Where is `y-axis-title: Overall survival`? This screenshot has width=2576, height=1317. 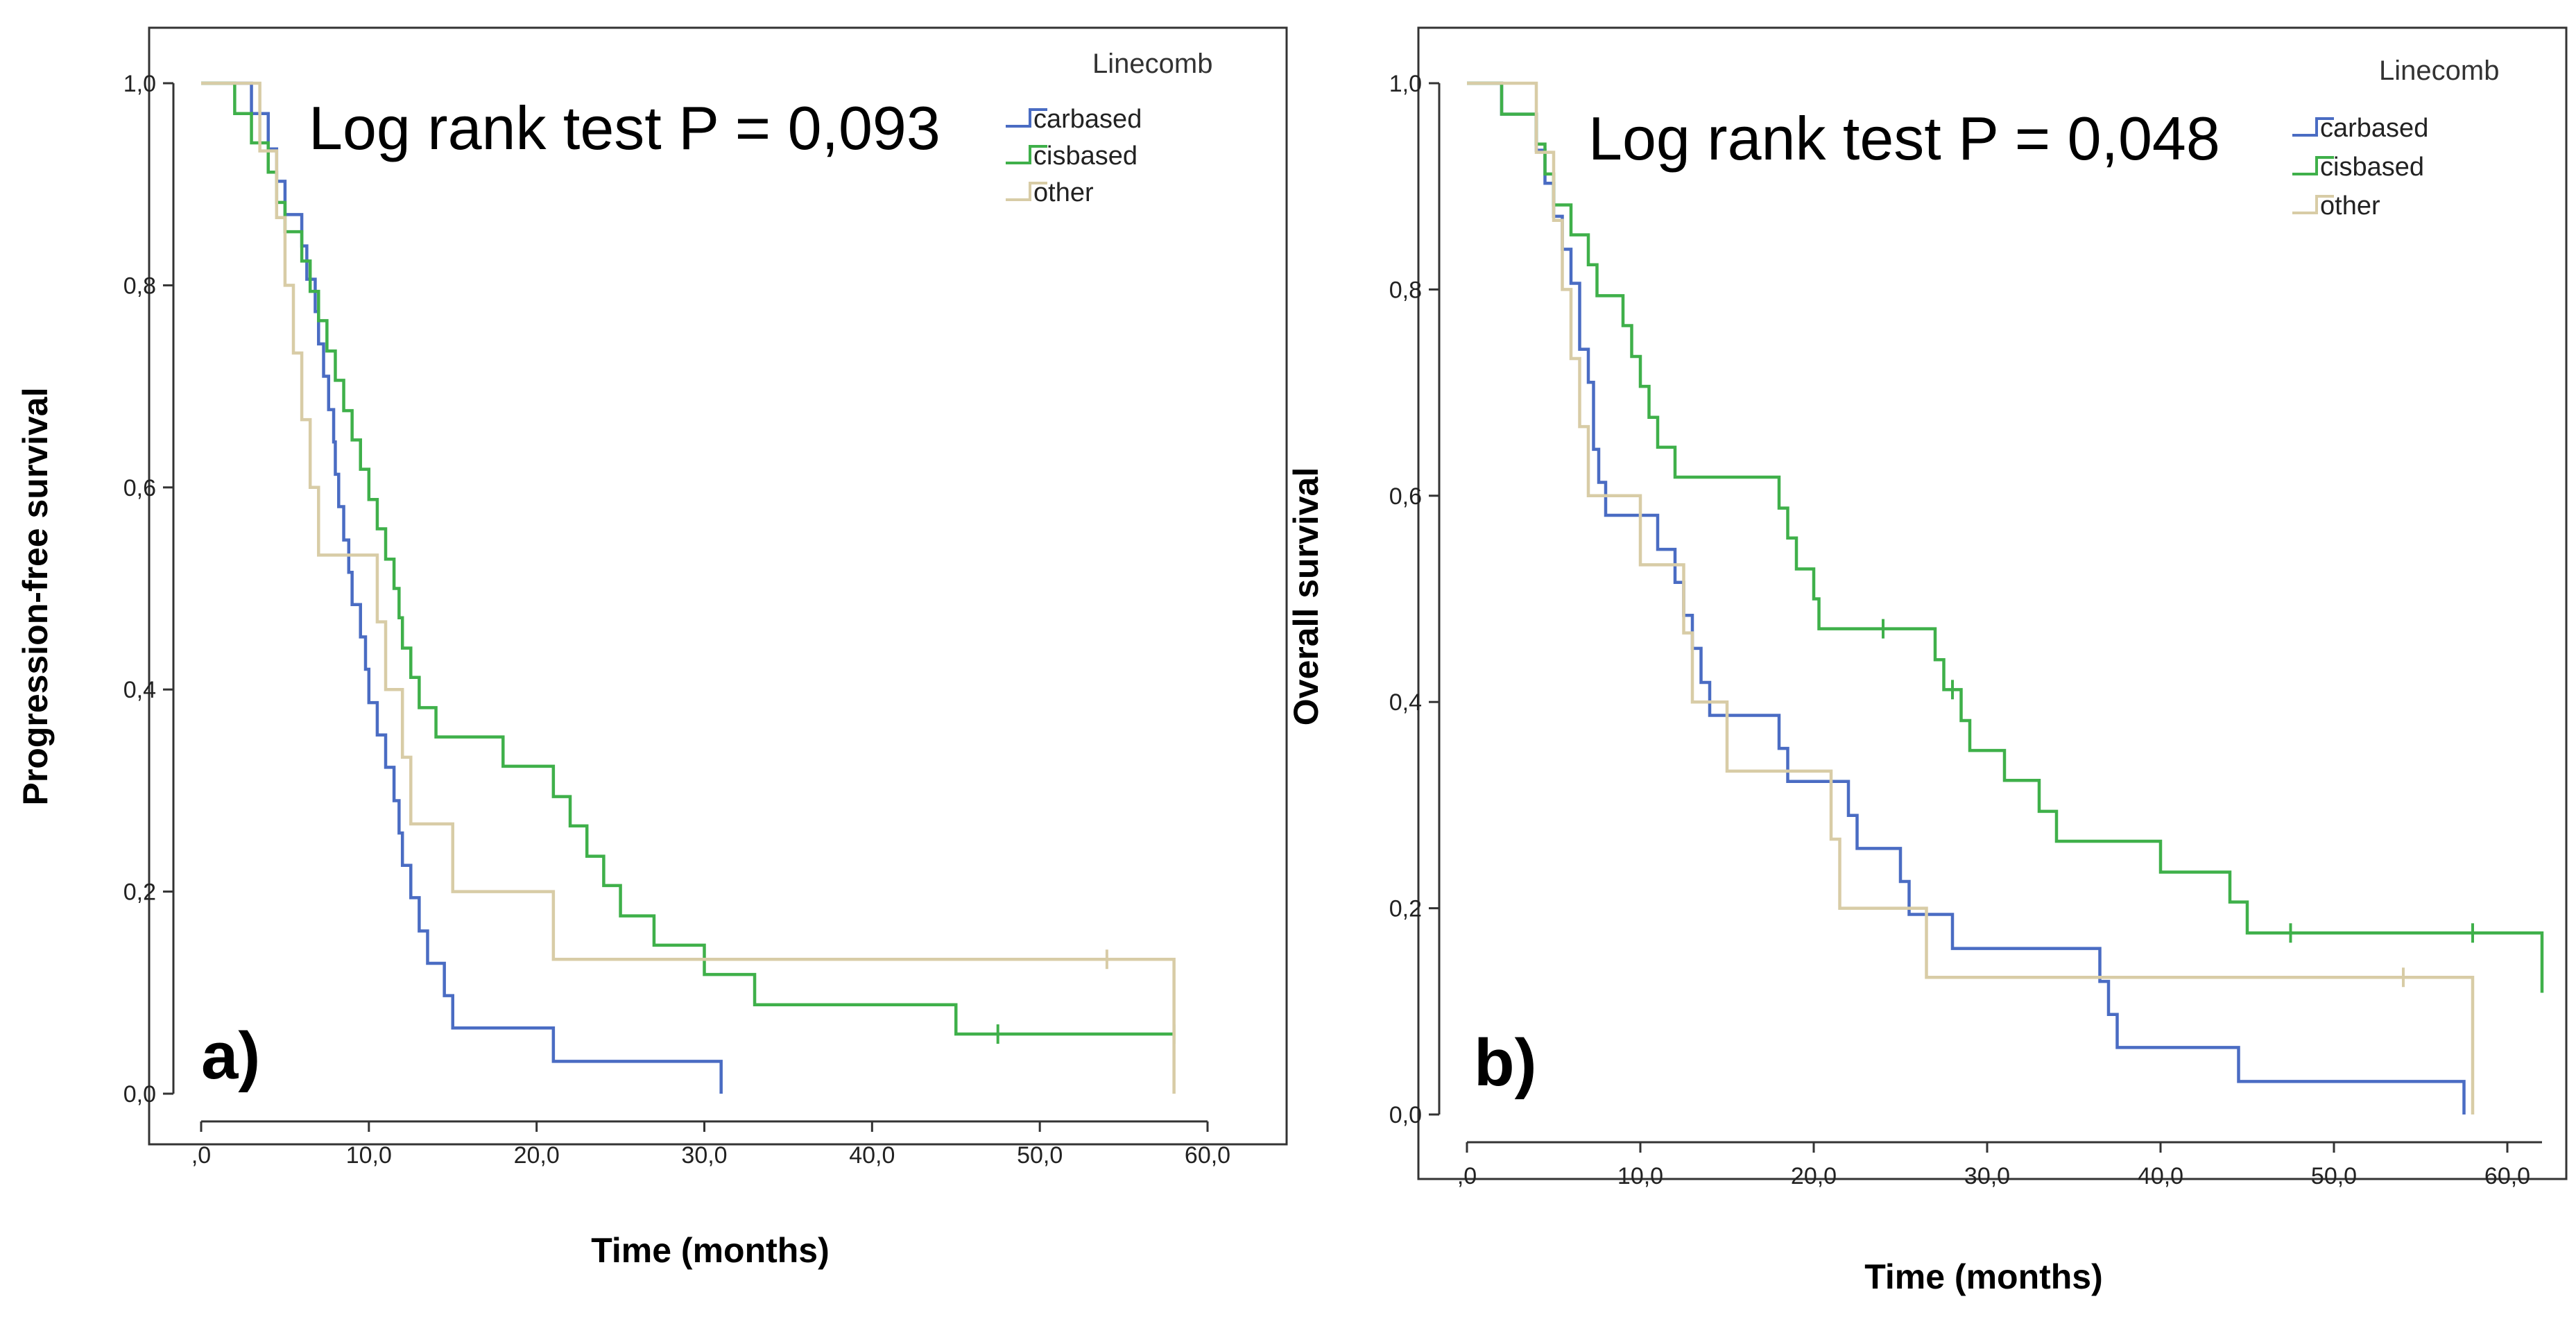 y-axis-title: Overall survival is located at coordinates (1306, 596).